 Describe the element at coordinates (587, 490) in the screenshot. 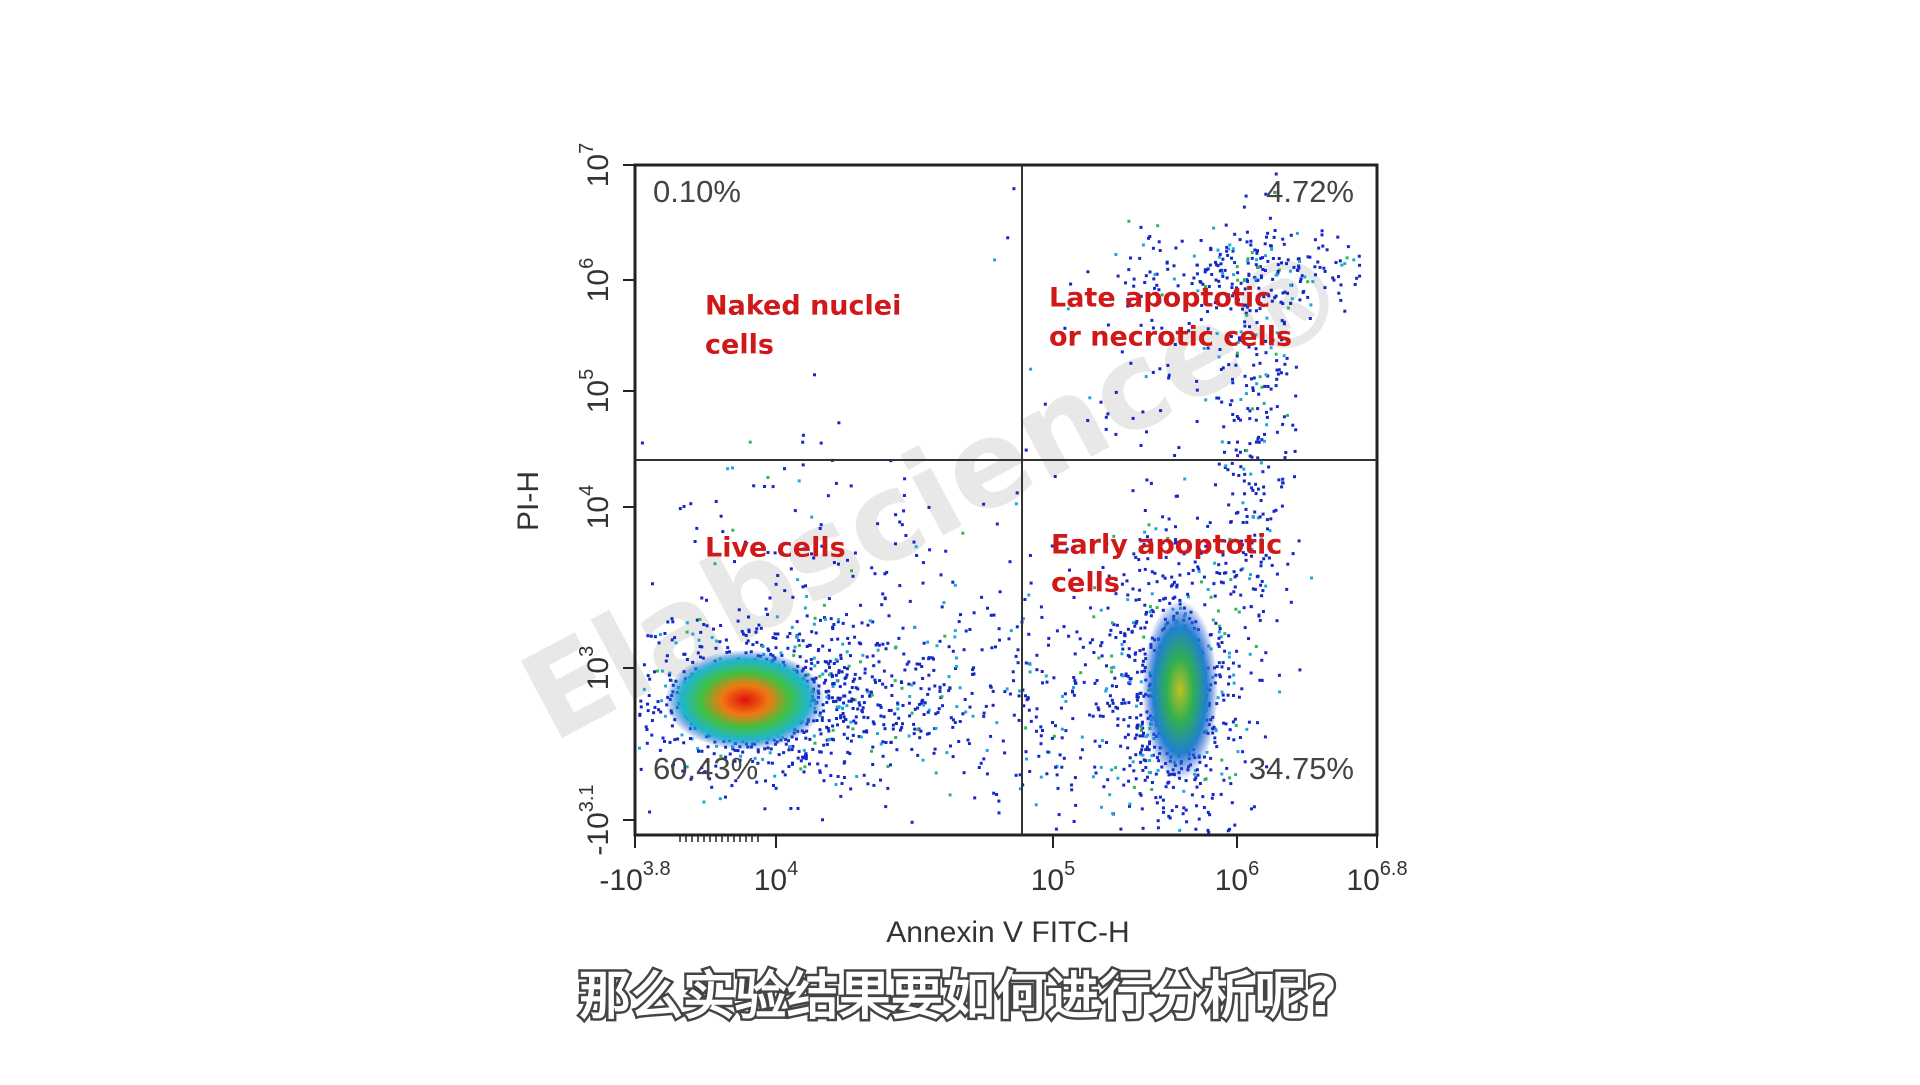

I see `tick-exponent: 4` at that location.